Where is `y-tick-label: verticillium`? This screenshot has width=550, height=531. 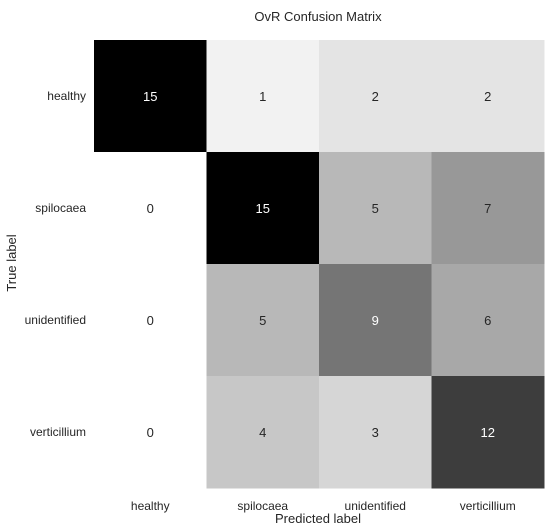 y-tick-label: verticillium is located at coordinates (58, 432).